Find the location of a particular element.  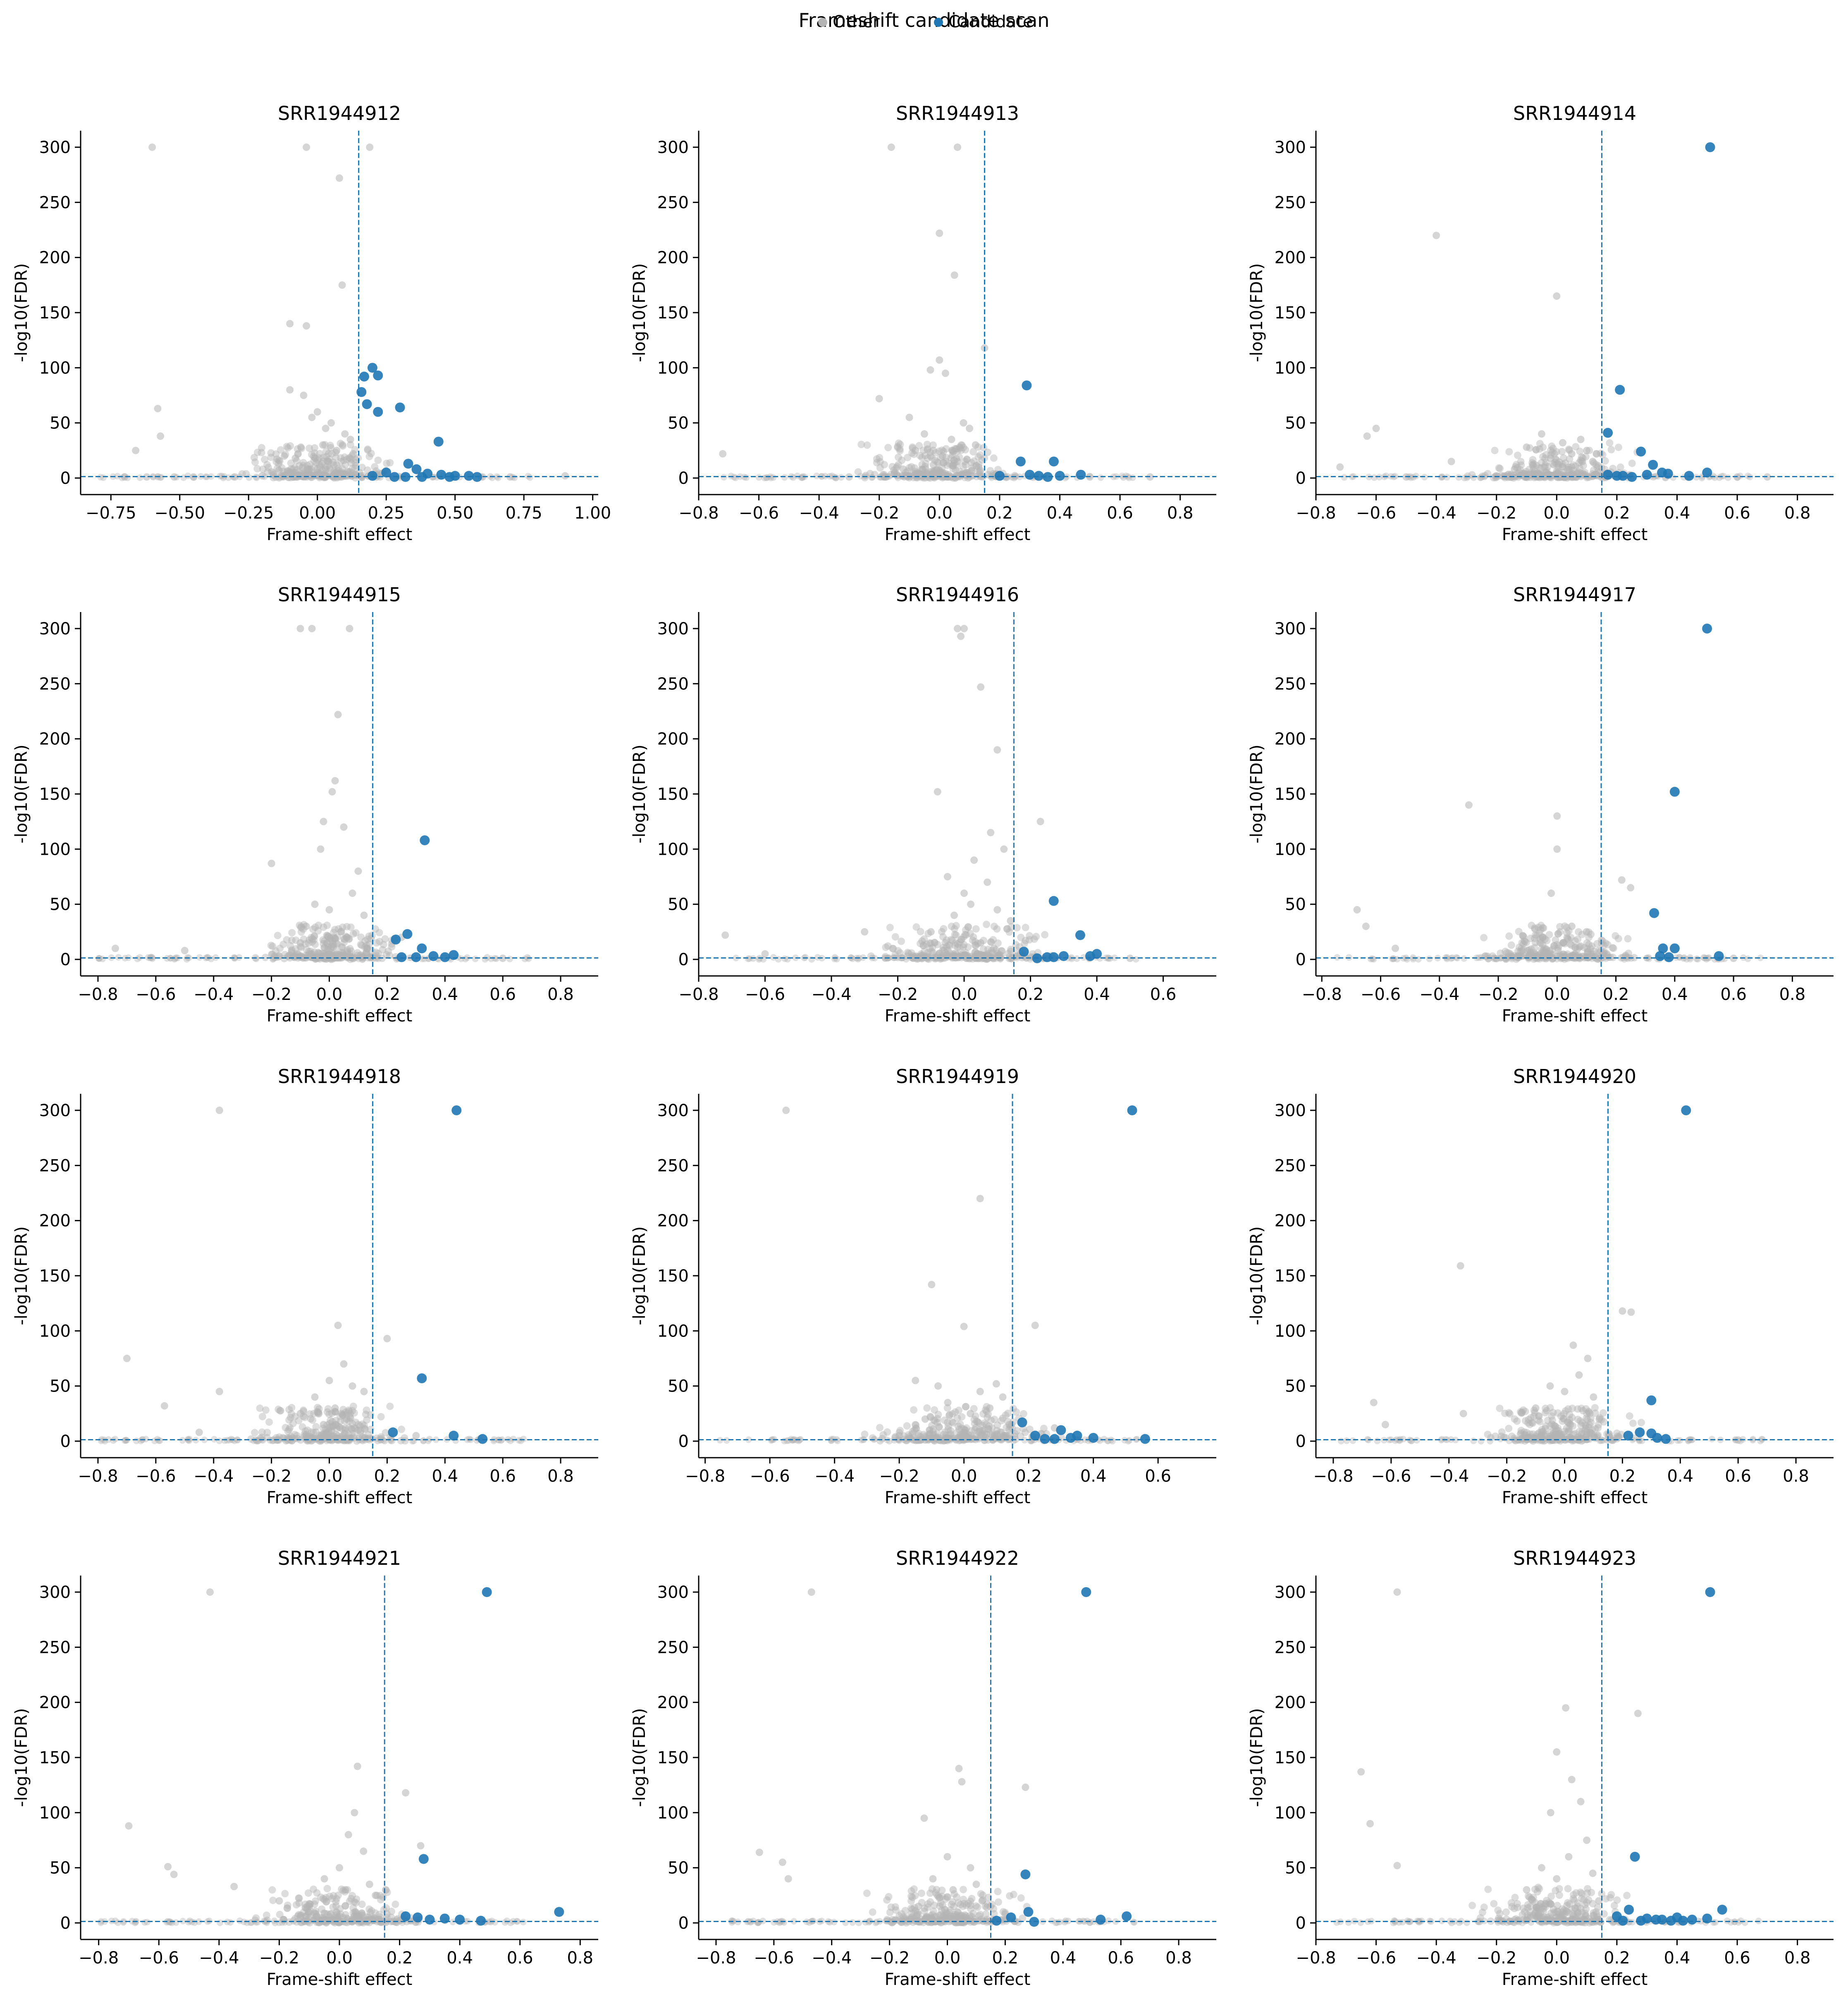

x-tick-label: 0.2 is located at coordinates (1616, 994).